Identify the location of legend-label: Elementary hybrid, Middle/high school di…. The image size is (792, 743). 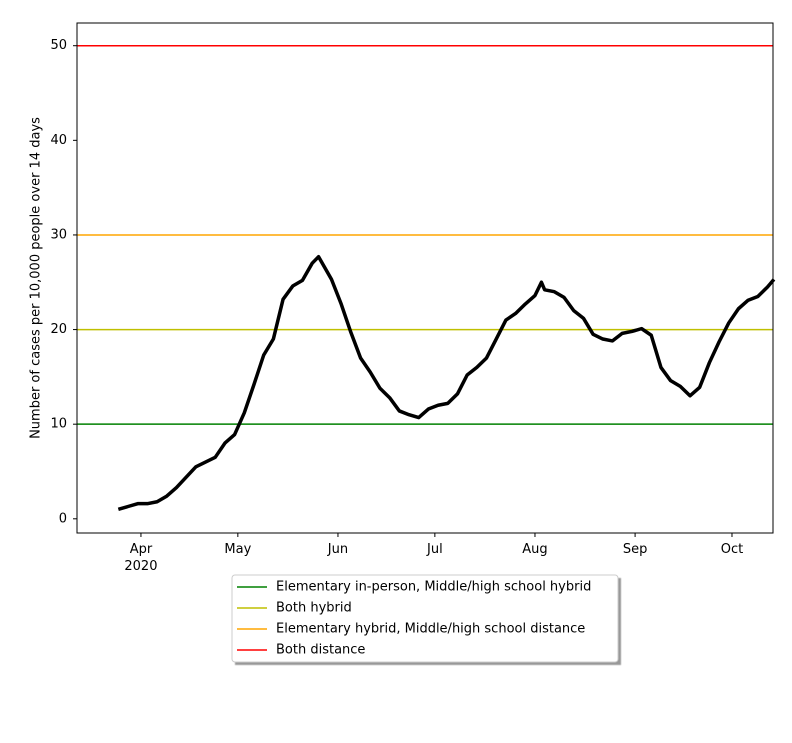
(430, 629).